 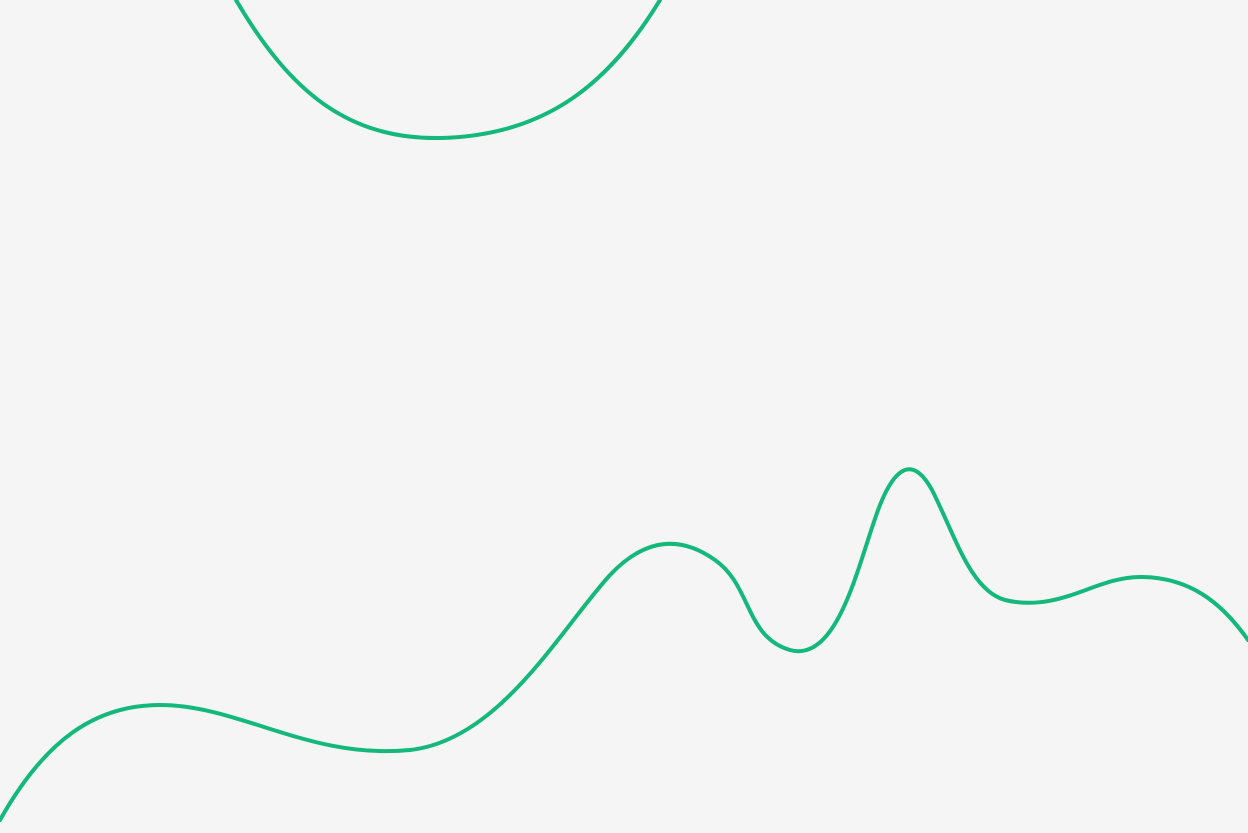 What do you see at coordinates (448, 70) in the screenshot?
I see `top-arc-curve` at bounding box center [448, 70].